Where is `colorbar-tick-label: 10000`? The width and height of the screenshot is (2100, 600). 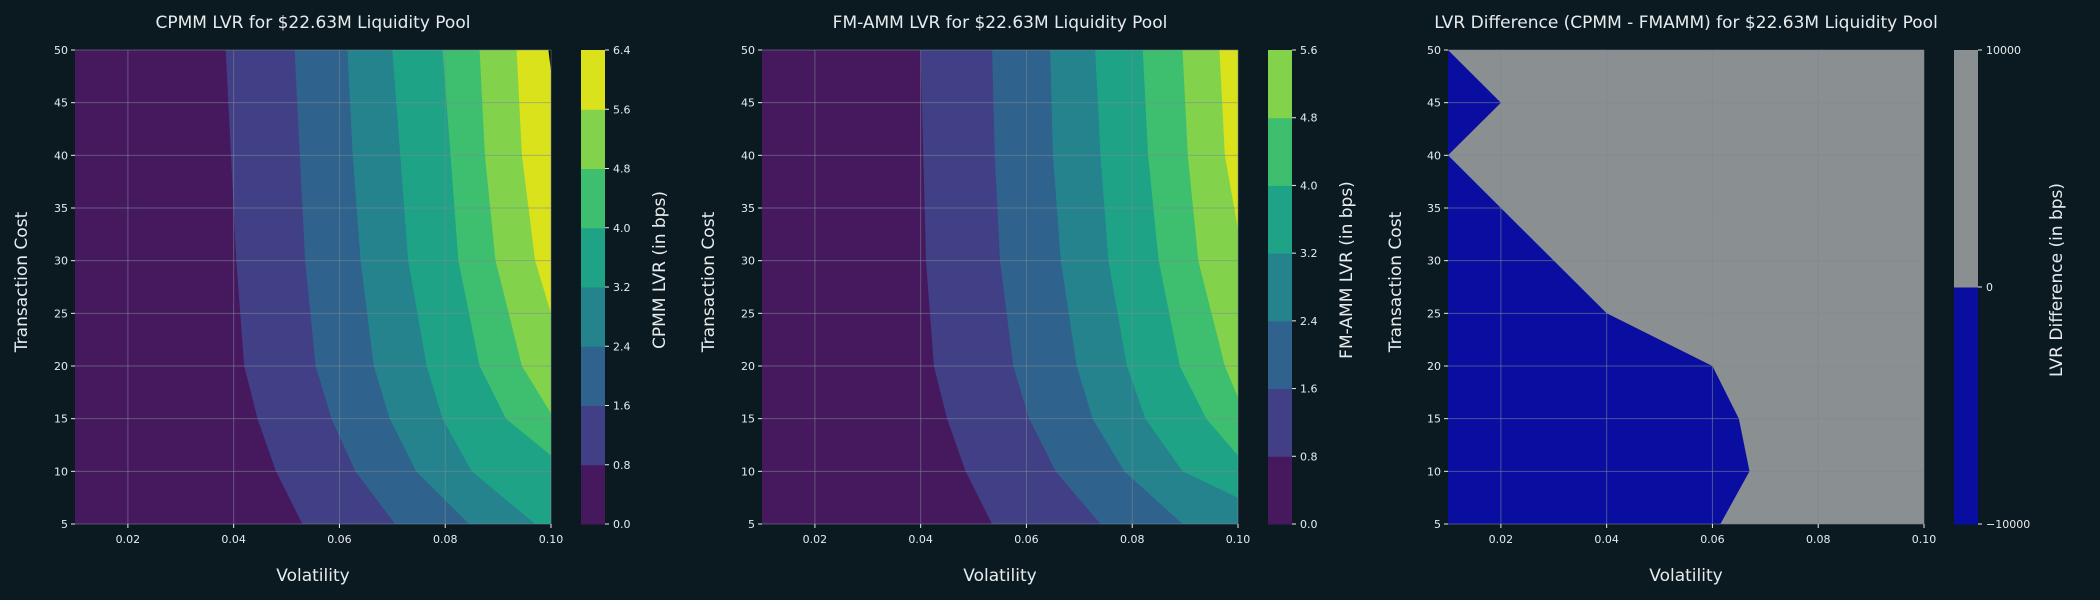
colorbar-tick-label: 10000 is located at coordinates (2003, 50).